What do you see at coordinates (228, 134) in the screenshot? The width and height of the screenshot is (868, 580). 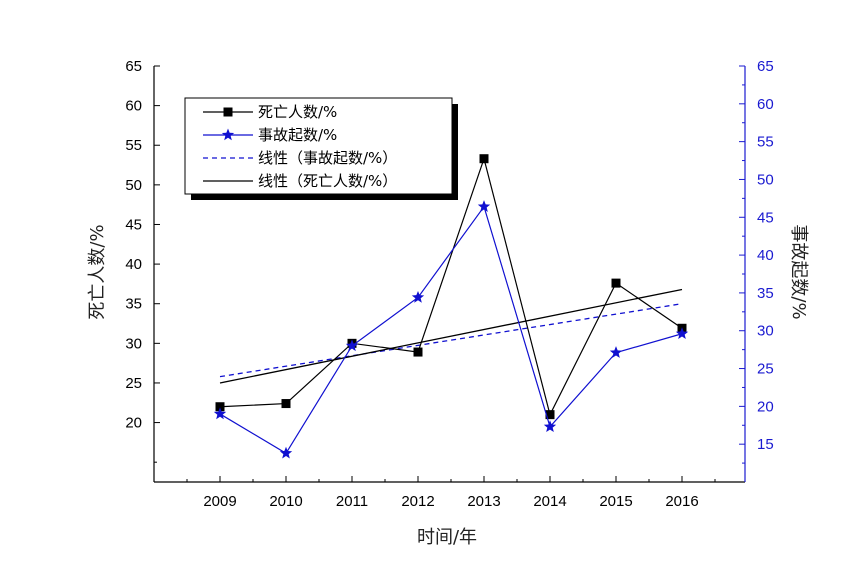 I see `legend-marker-star` at bounding box center [228, 134].